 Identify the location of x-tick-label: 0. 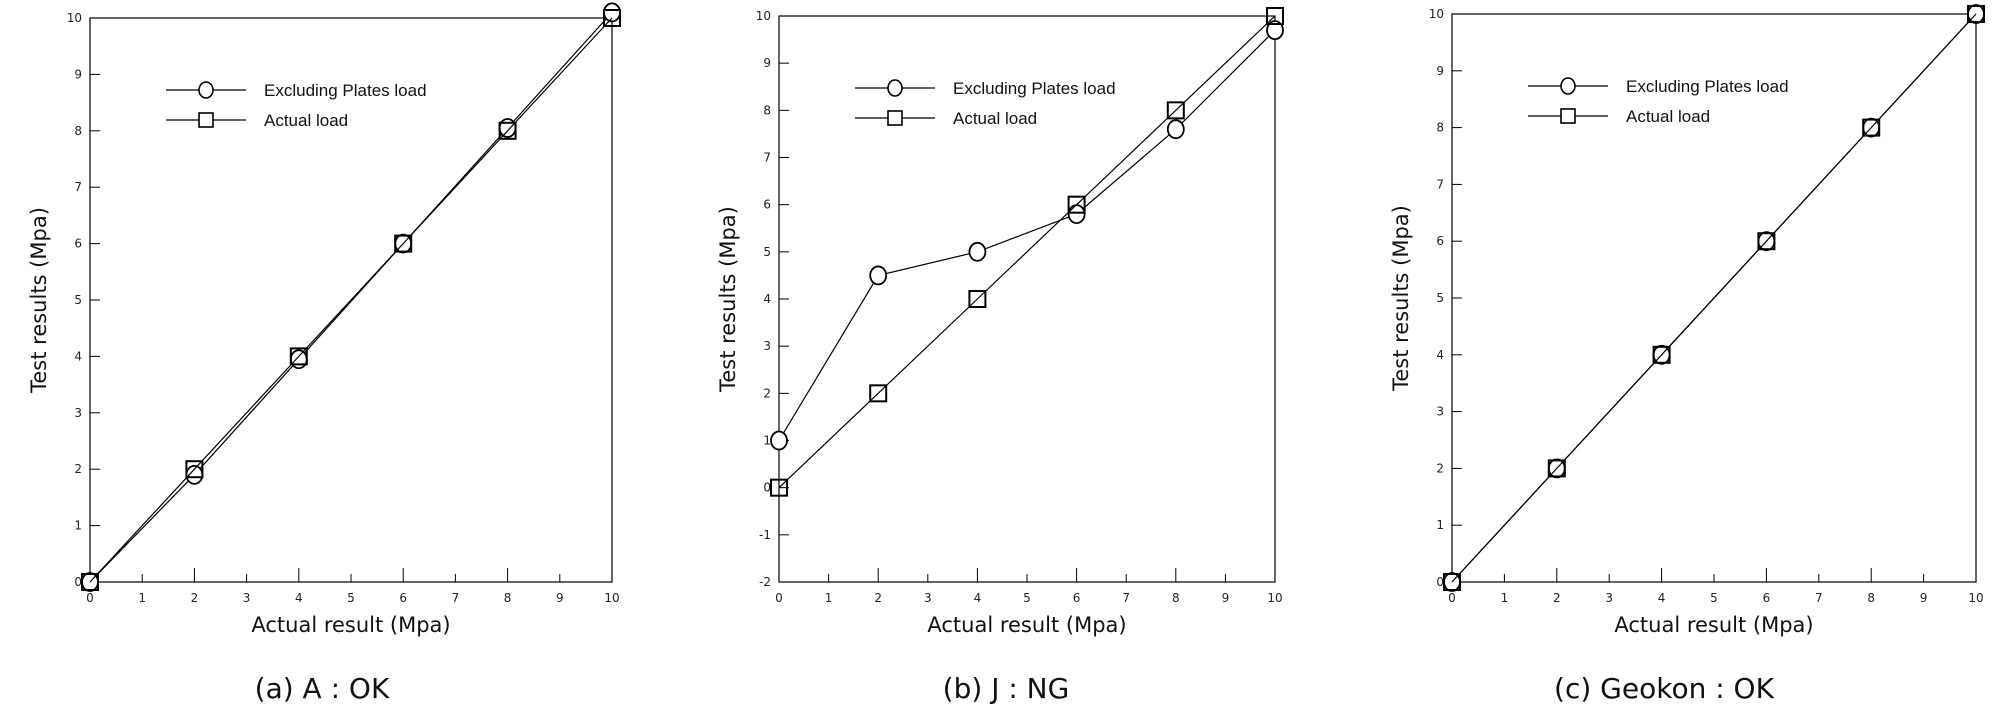
(90, 598).